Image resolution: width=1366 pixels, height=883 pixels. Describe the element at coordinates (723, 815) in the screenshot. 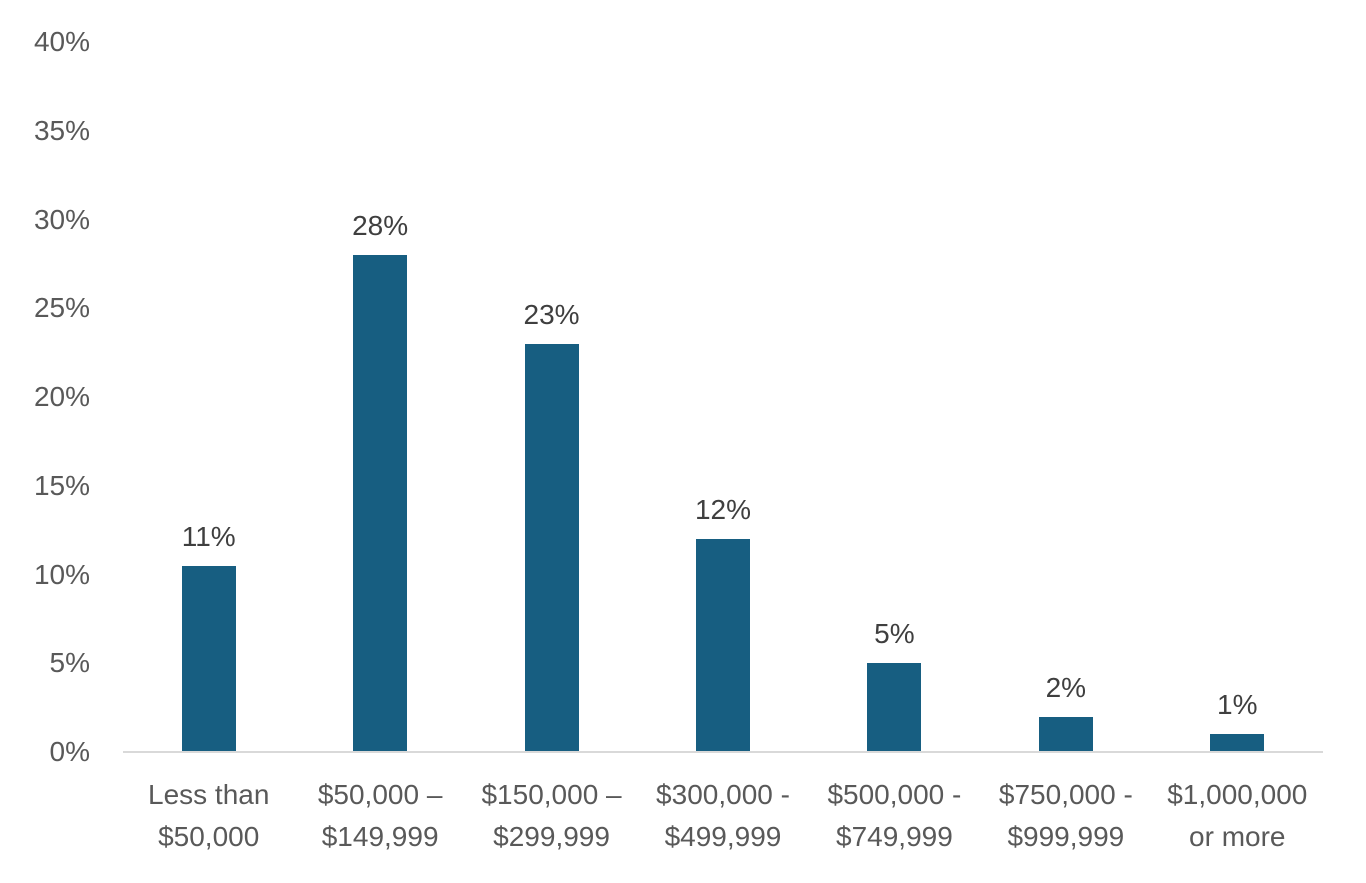

I see `x-axis-category-label: $300,000 - $499,999` at that location.